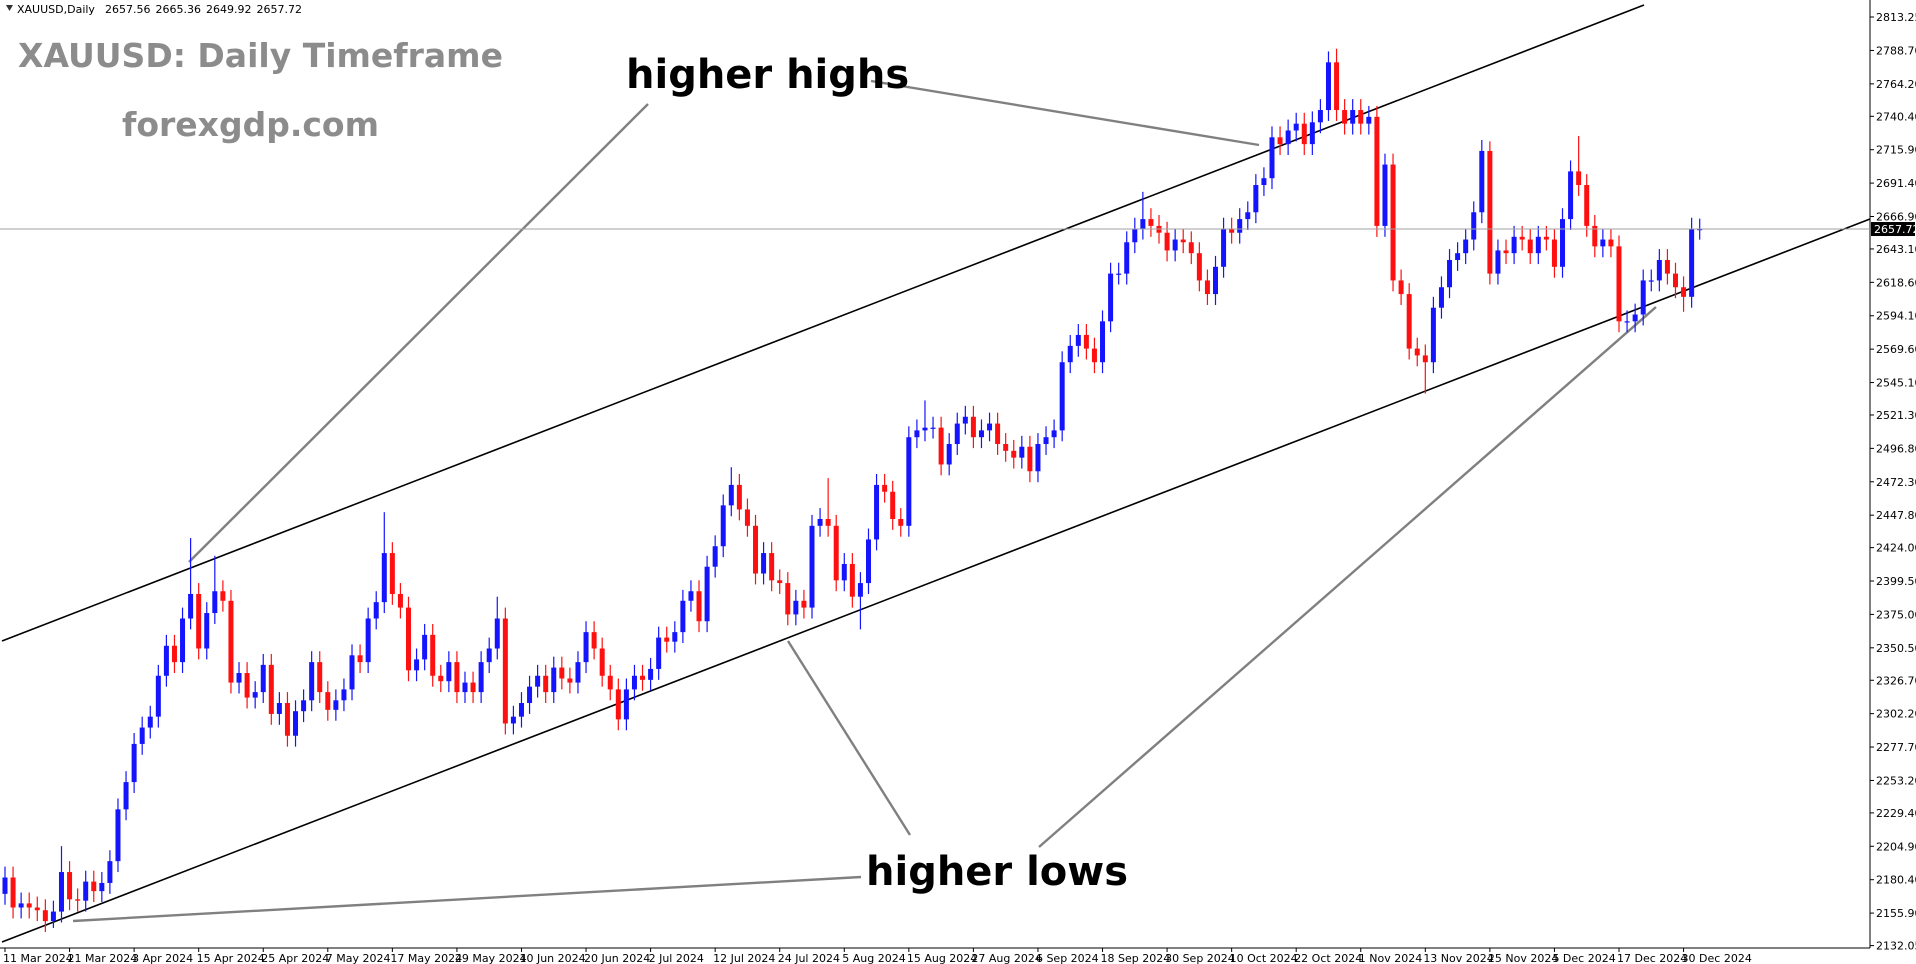 The height and width of the screenshot is (964, 1916). What do you see at coordinates (1896, 217) in the screenshot?
I see `y-tick-label: 2666.90` at bounding box center [1896, 217].